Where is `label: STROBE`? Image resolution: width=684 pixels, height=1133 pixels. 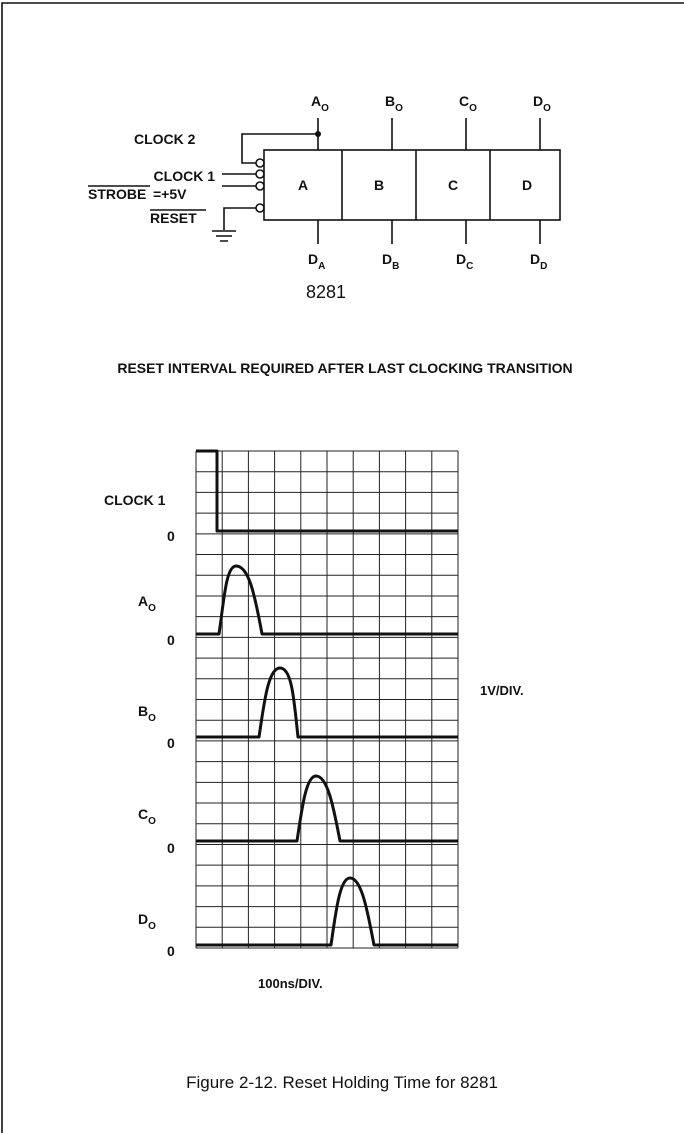
label: STROBE is located at coordinates (117, 194).